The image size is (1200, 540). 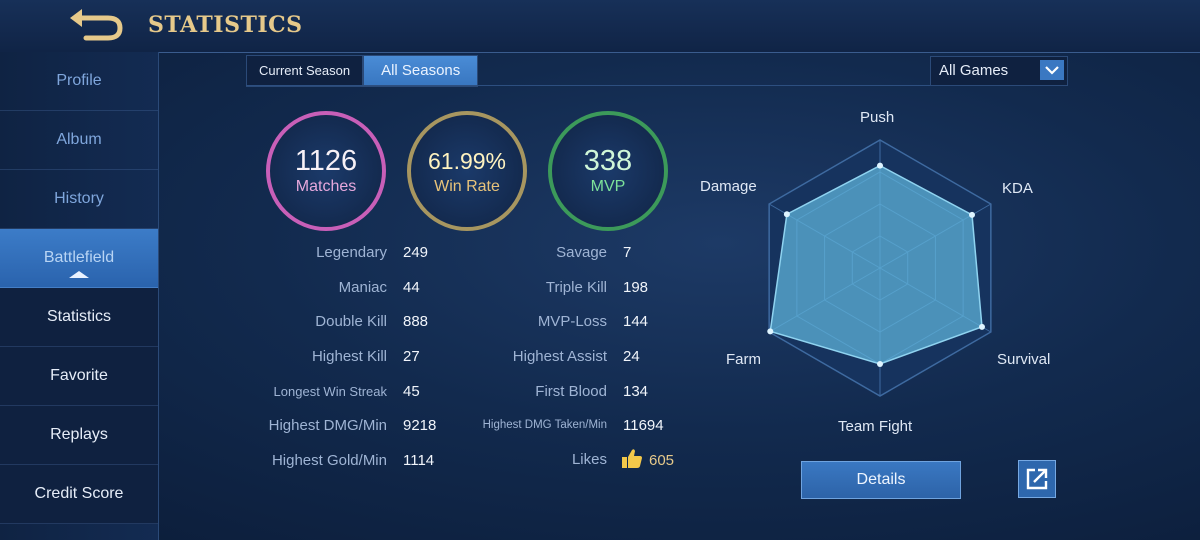 What do you see at coordinates (636, 391) in the screenshot?
I see `stat-value-first-blood: 134` at bounding box center [636, 391].